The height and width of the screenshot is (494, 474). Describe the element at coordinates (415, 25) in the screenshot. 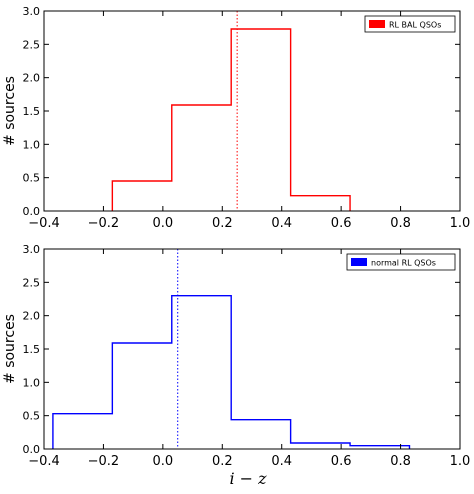

I see `legend-label: RL BAL QSOs` at that location.